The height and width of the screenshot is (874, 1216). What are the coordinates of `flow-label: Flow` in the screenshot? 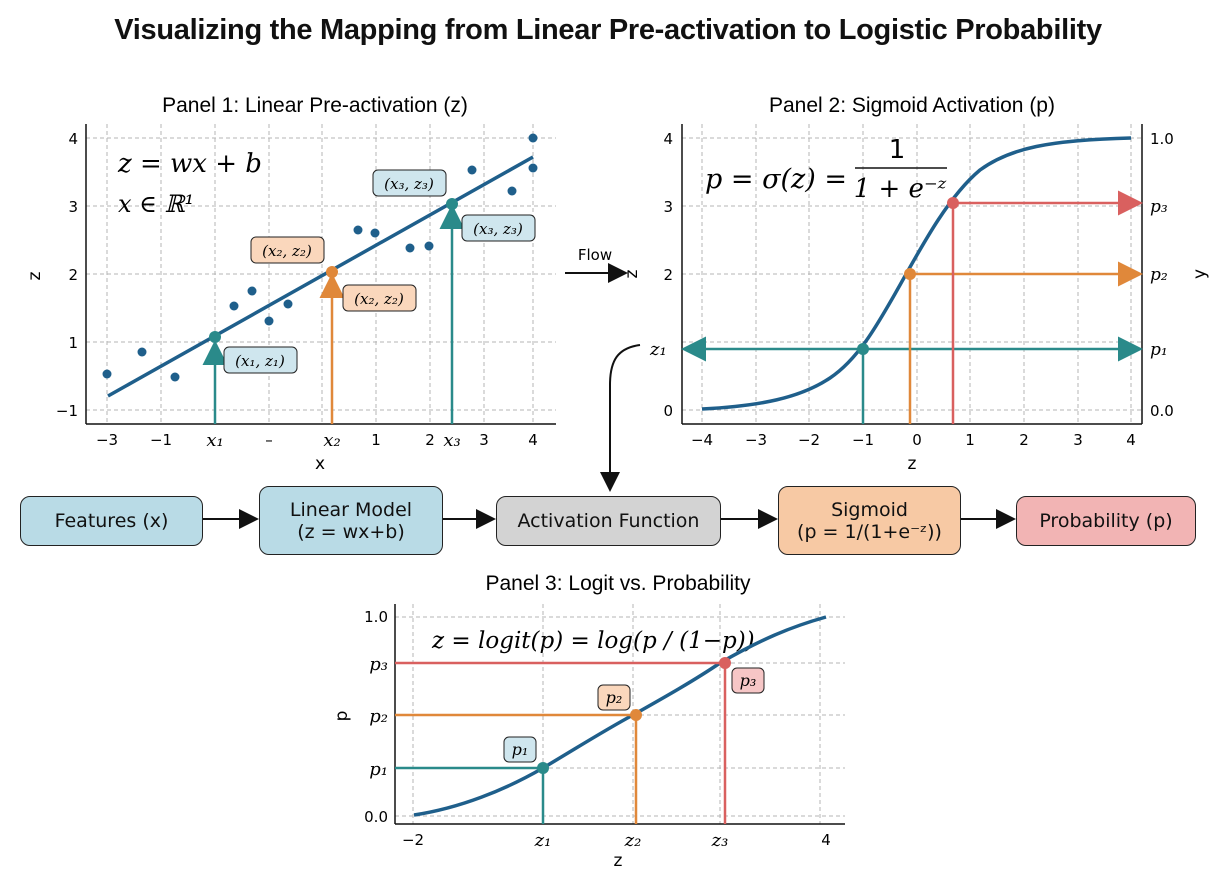 It's located at (595, 255).